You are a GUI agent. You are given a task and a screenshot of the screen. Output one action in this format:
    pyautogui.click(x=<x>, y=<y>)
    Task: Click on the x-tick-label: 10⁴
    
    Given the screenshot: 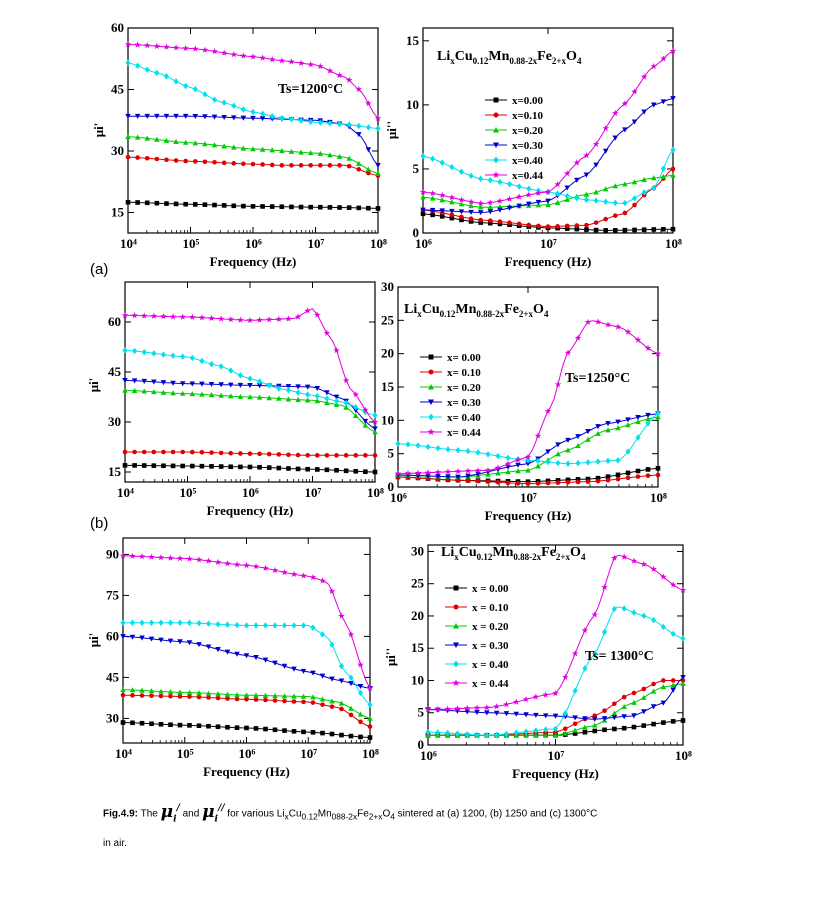 What is the action you would take?
    pyautogui.click(x=123, y=753)
    